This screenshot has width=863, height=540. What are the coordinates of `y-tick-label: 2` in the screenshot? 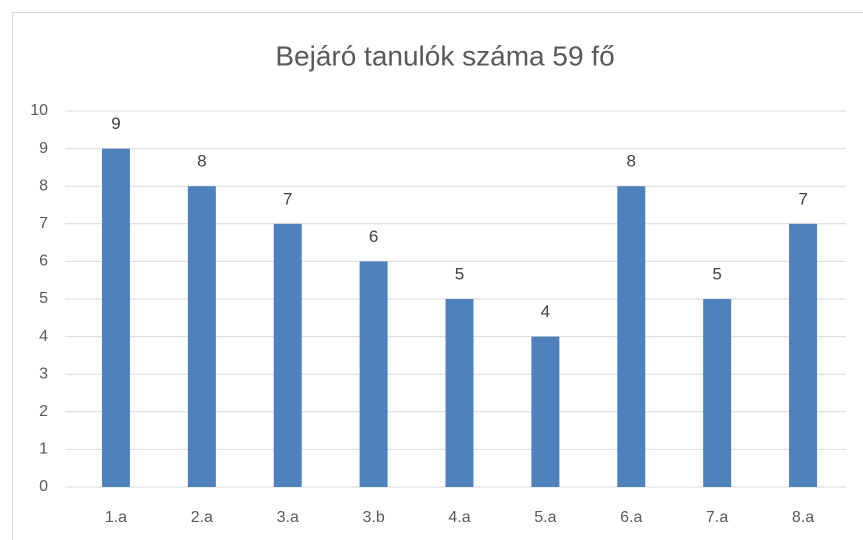 It's located at (43, 411).